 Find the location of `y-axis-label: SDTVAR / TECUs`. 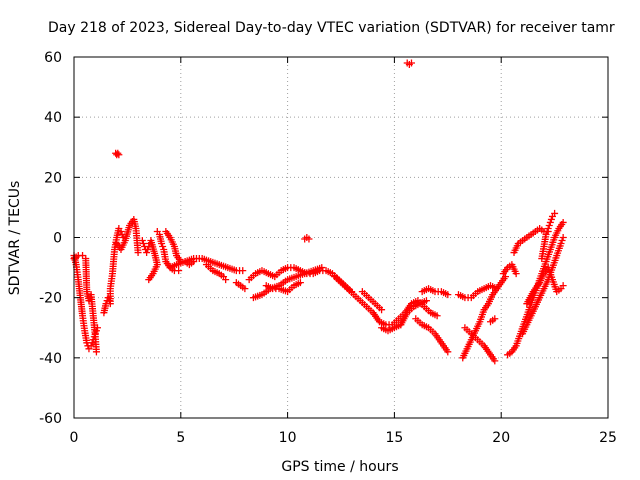

y-axis-label: SDTVAR / TECUs is located at coordinates (15, 238).